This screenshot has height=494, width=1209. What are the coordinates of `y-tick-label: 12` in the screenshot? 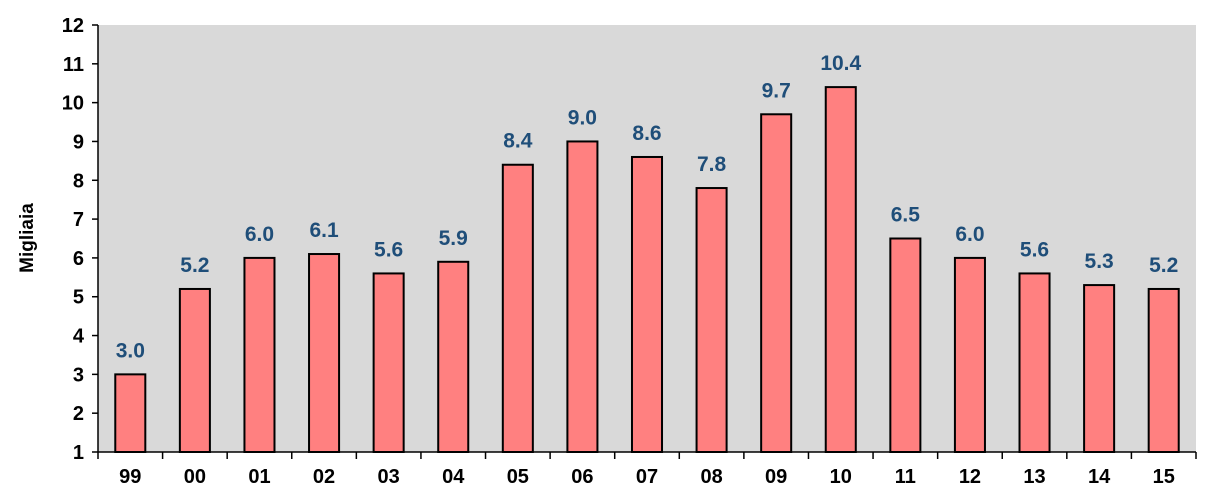 It's located at (73, 26).